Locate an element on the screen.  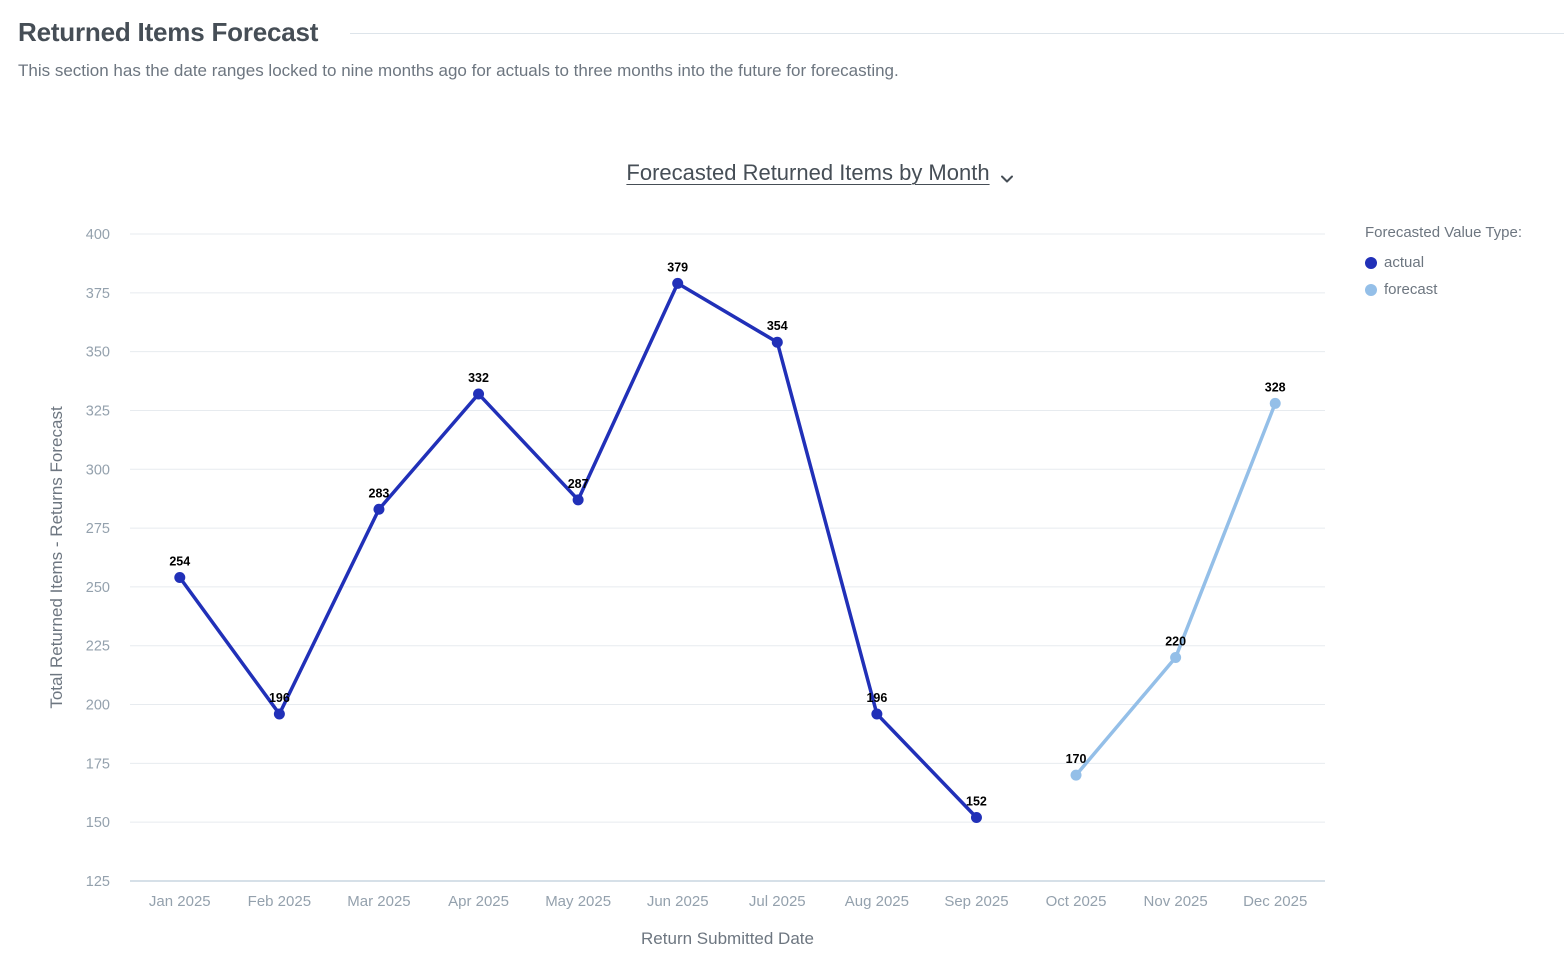
y-tick-label: 125 is located at coordinates (98, 882).